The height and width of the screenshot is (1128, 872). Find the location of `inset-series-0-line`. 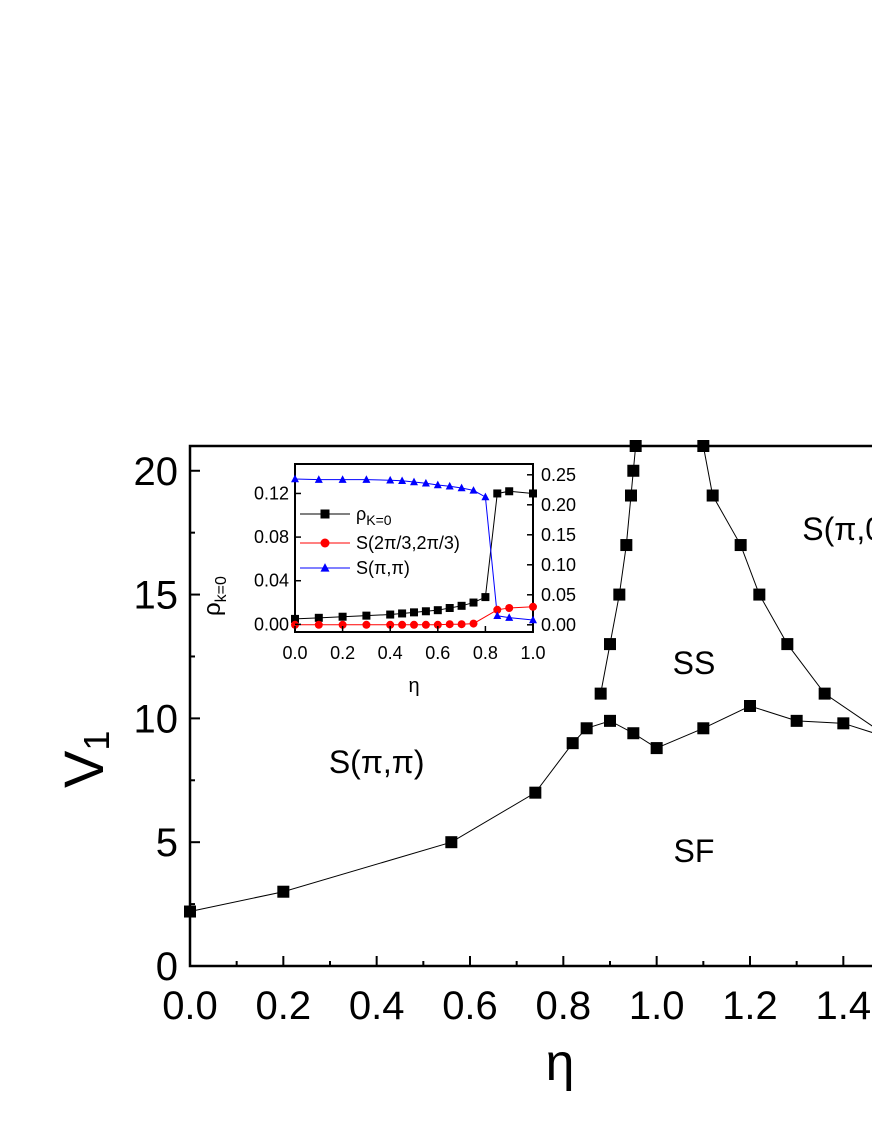

inset-series-0-line is located at coordinates (414, 555).